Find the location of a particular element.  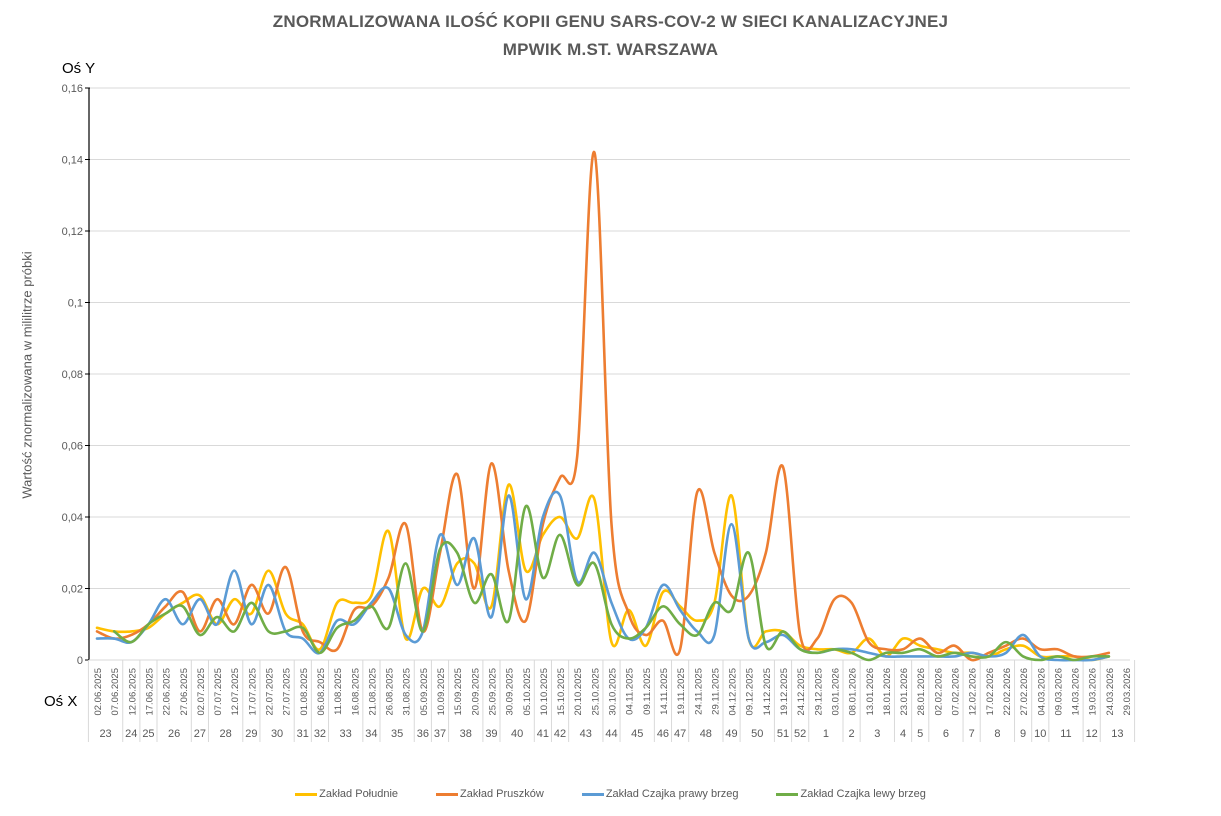

legend-item: Zakład Pruszków is located at coordinates (490, 794).